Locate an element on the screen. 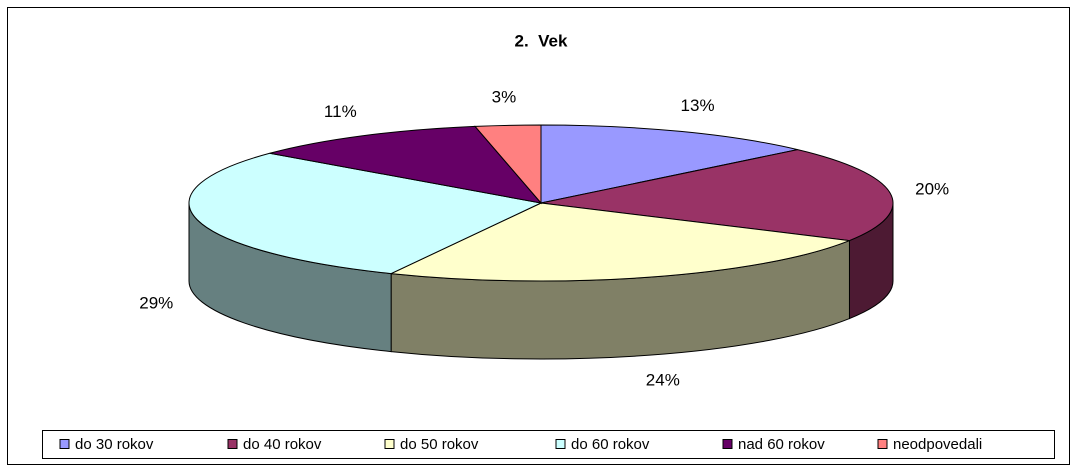  legend-label: do 60 rokov is located at coordinates (610, 444).